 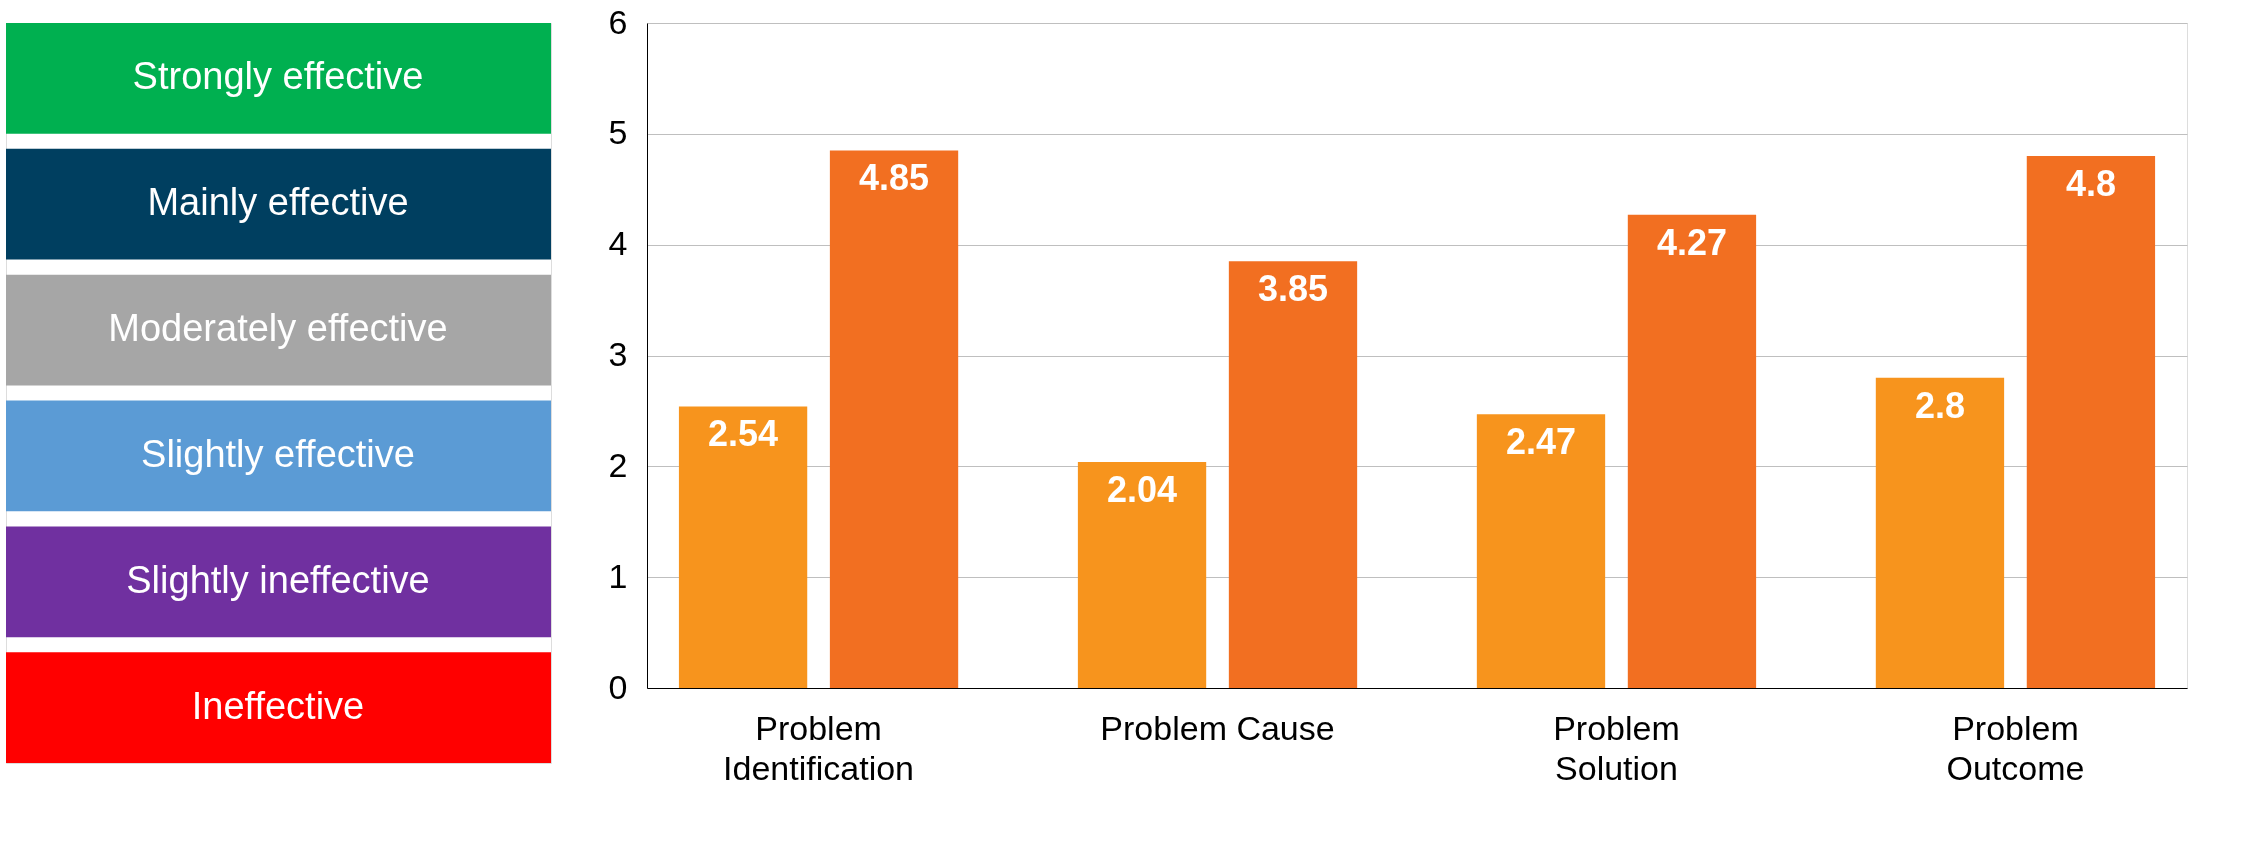 I want to click on x-tick-label: Problem Outcome, so click(x=2015, y=747).